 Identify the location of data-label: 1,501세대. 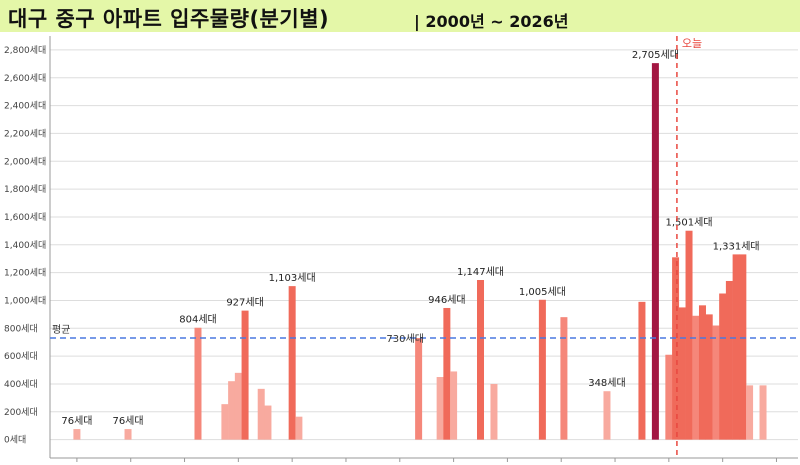
(689, 223).